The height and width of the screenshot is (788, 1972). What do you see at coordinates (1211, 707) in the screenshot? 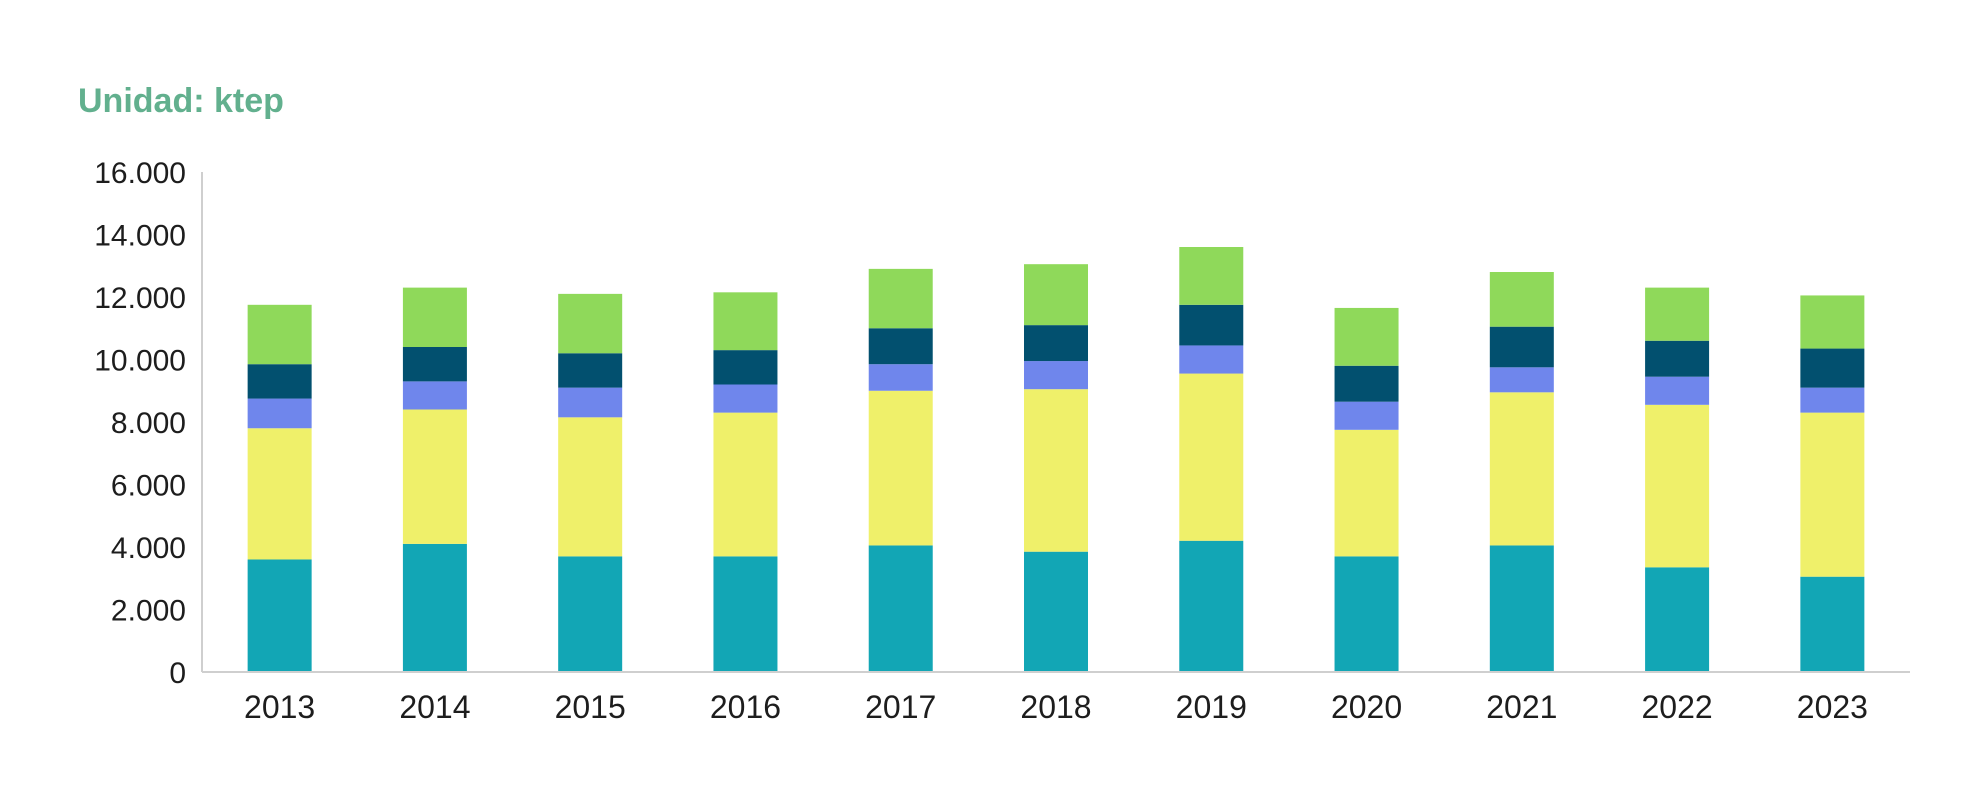
I see `x-tick-label: 2019` at bounding box center [1211, 707].